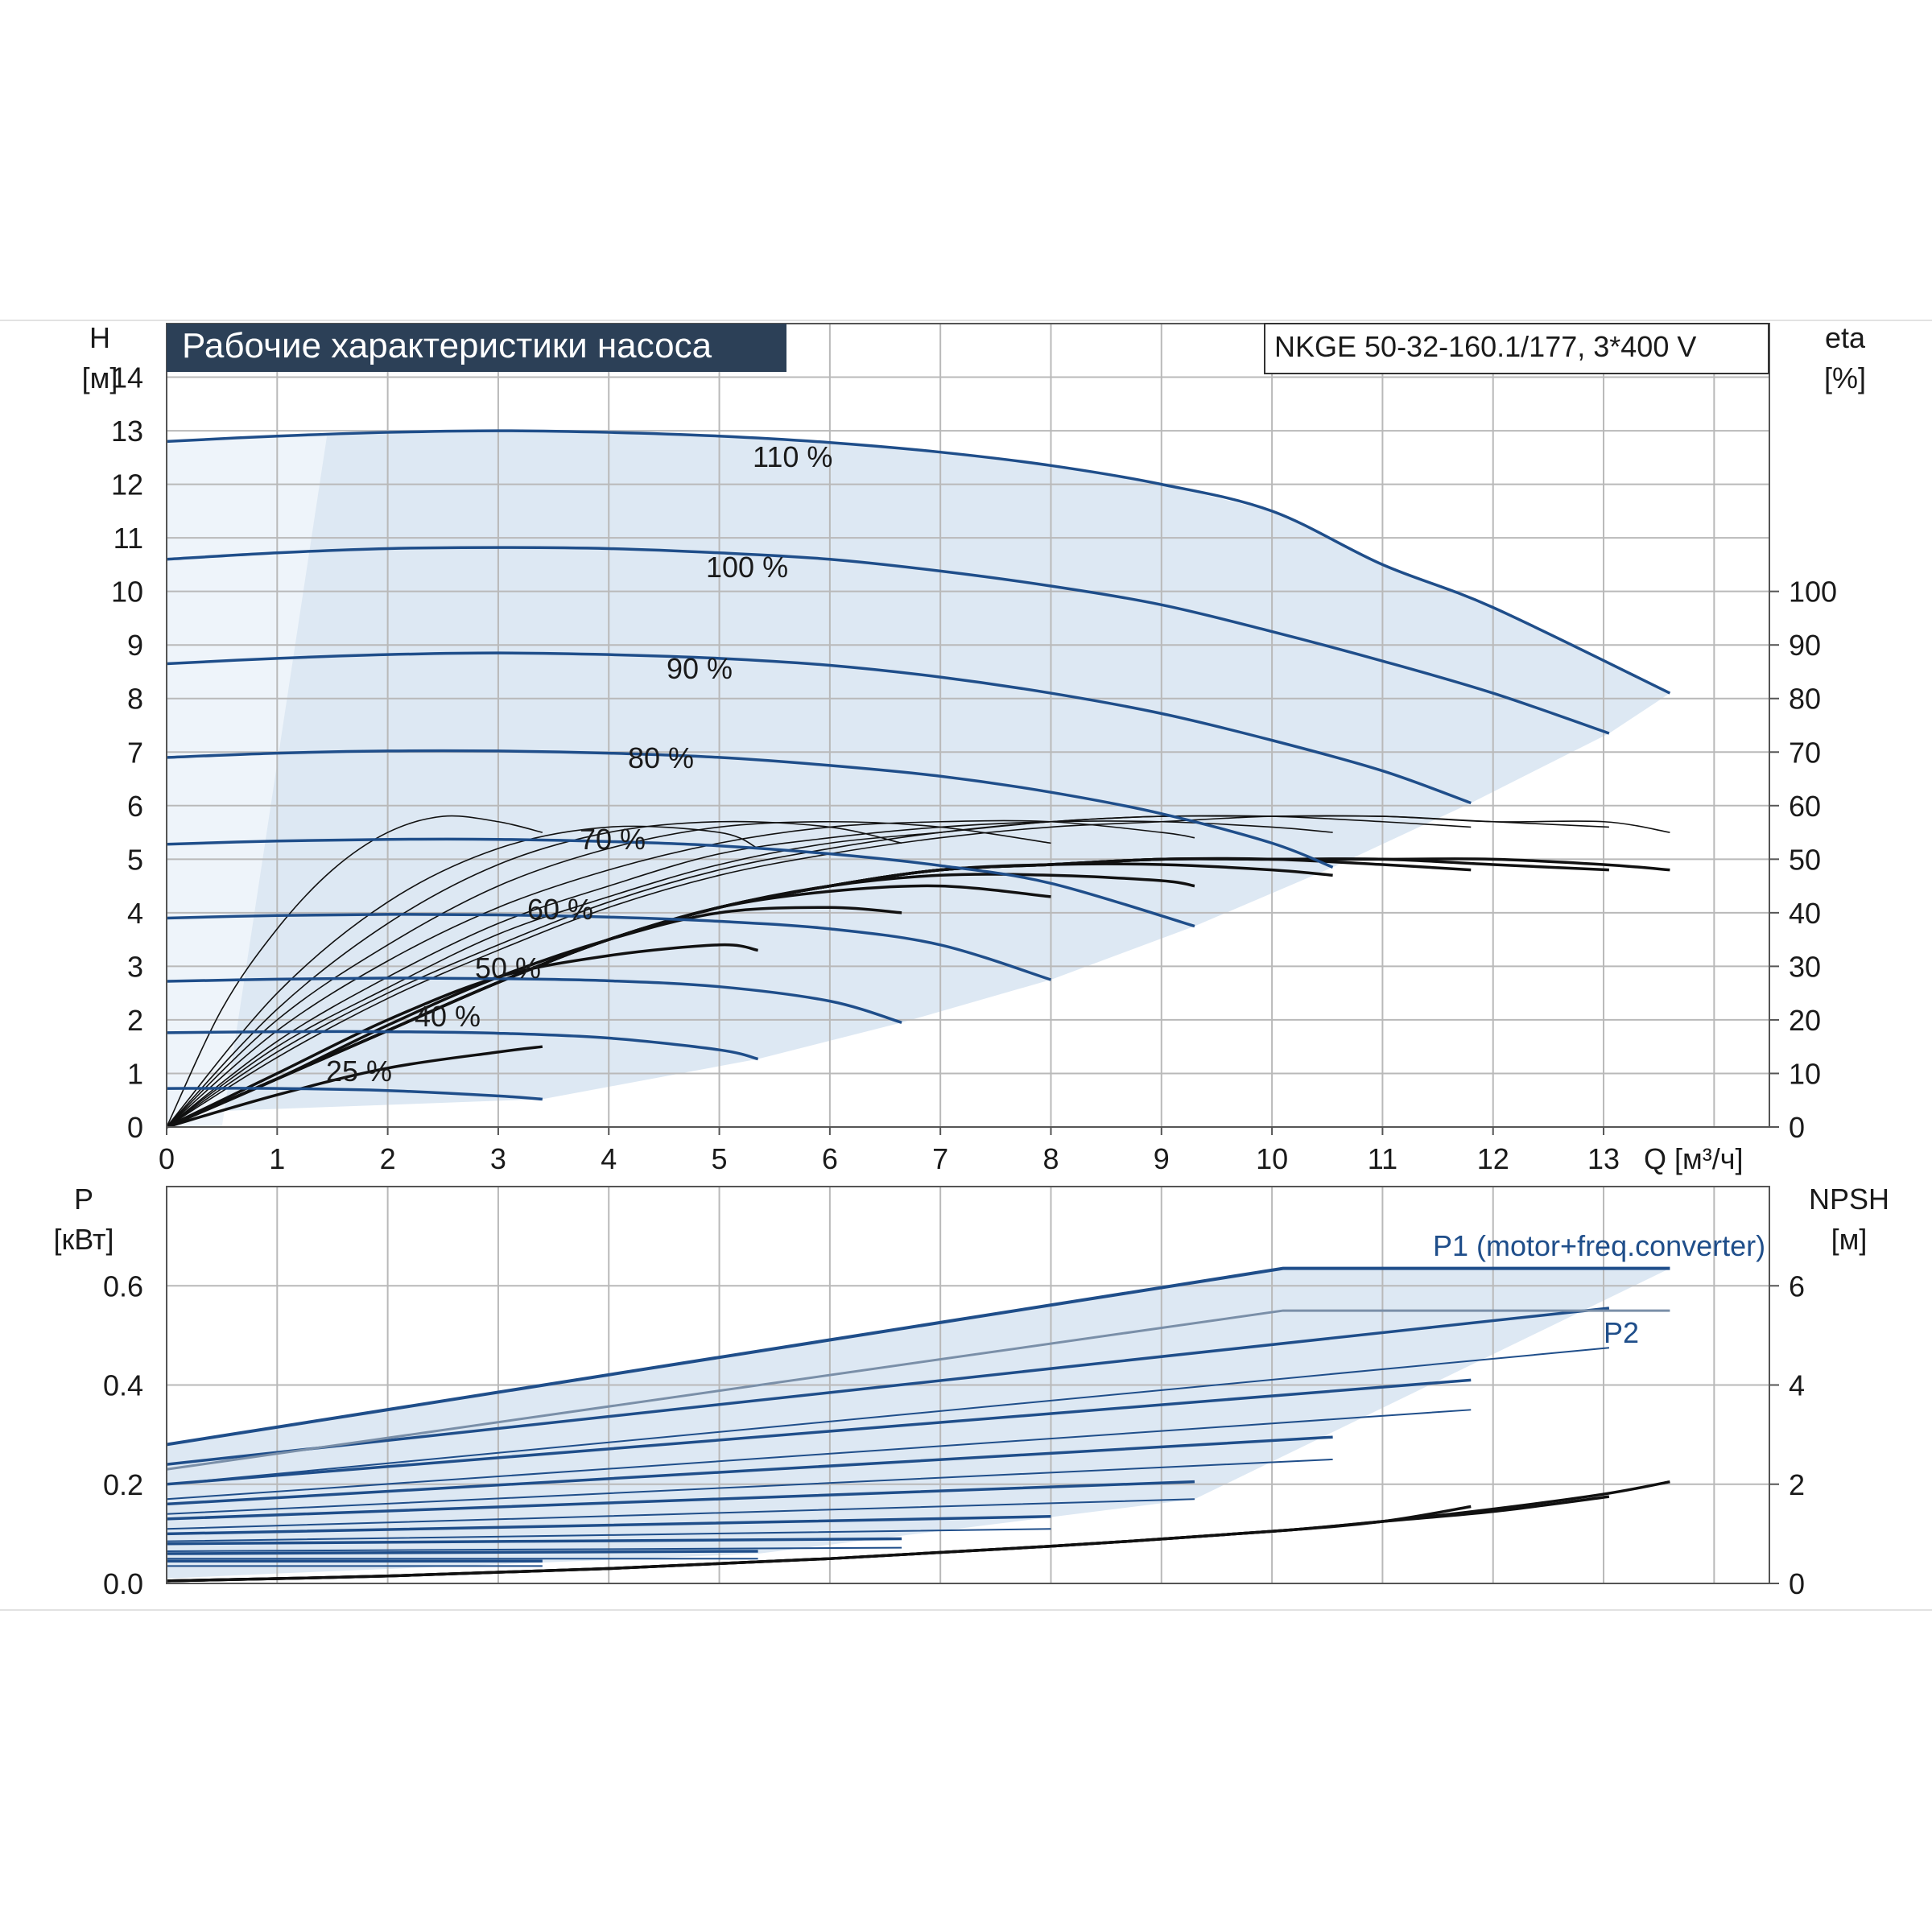 The width and height of the screenshot is (1932, 1932). Describe the element at coordinates (388, 1158) in the screenshot. I see `x-tick-label: 2` at that location.